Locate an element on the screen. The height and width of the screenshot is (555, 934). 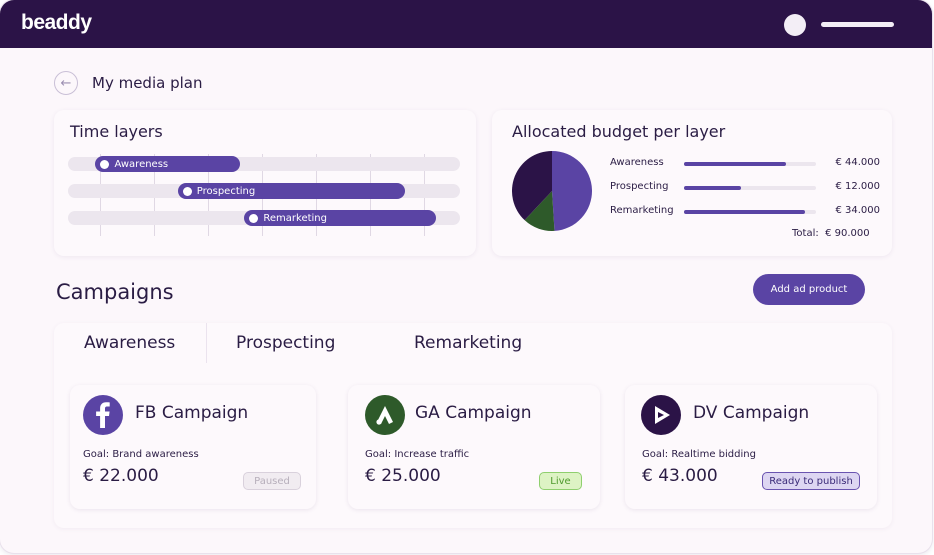
pie-slice-prospecting is located at coordinates (539, 211).